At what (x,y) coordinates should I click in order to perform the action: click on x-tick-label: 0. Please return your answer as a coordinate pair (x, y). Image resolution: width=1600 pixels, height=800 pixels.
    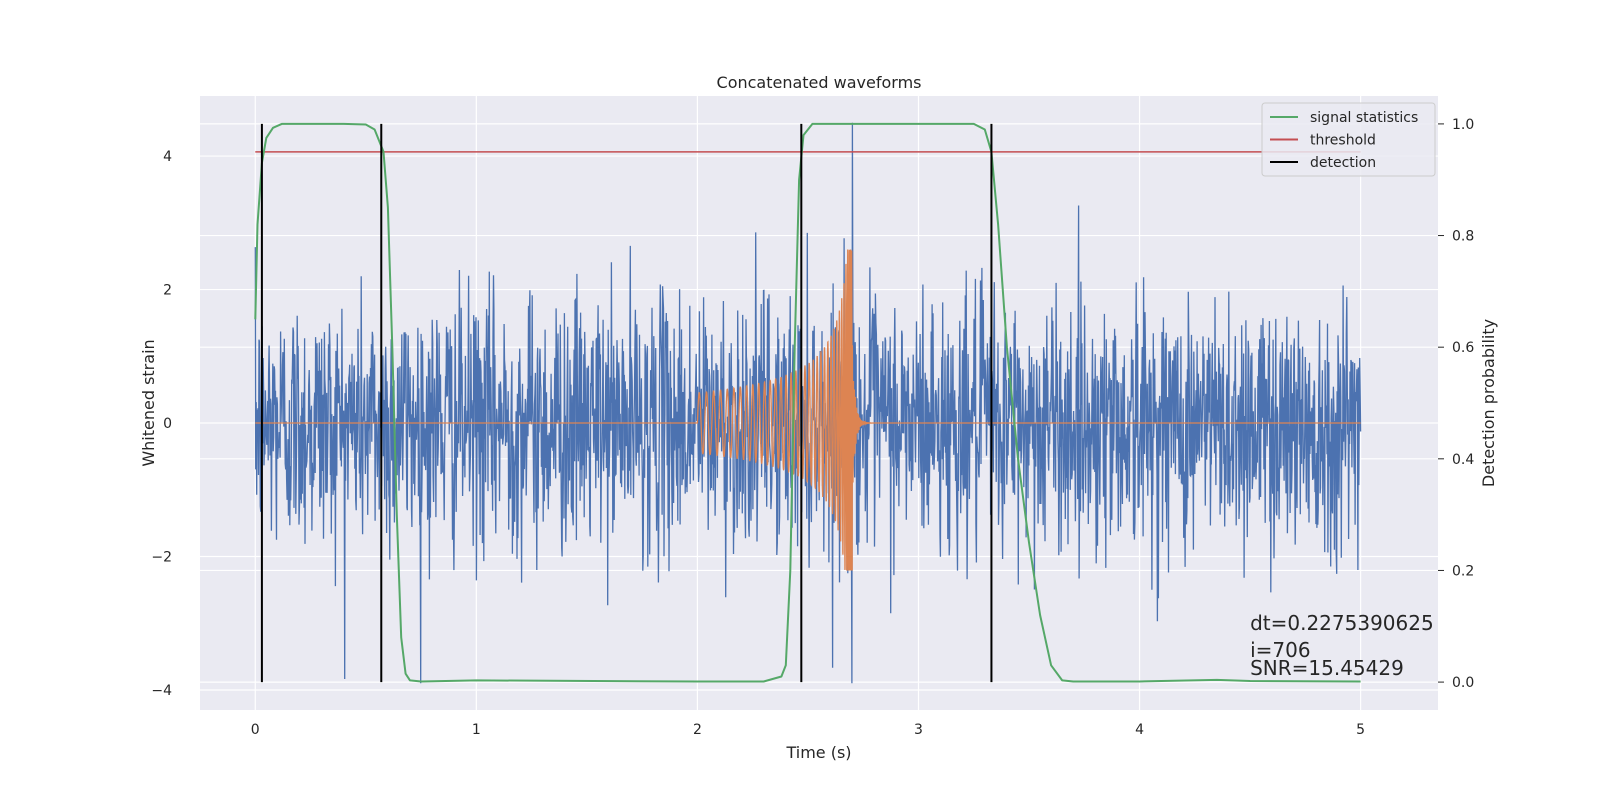
    Looking at the image, I should click on (255, 730).